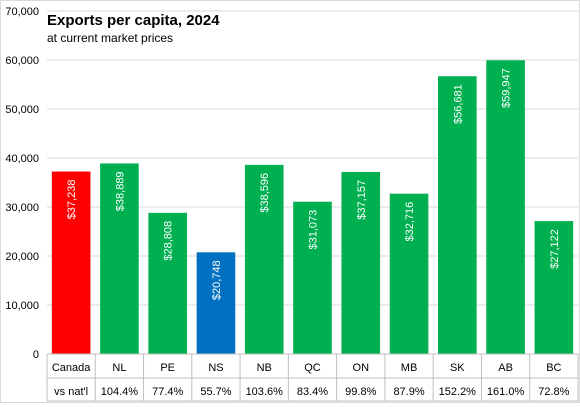 This screenshot has width=580, height=407. I want to click on y-tick-label: 60,000, so click(22, 61).